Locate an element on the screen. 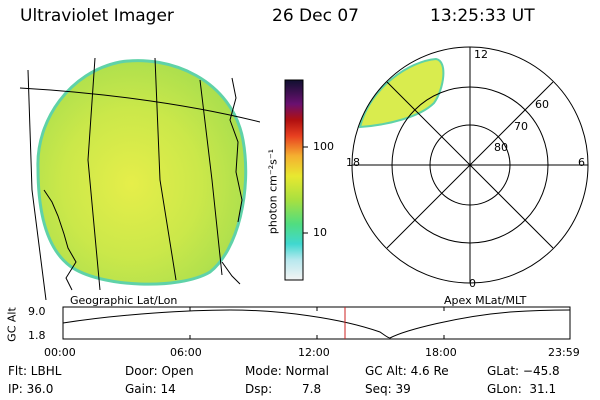 The width and height of the screenshot is (600, 400). status-dsp-label: Dsp: is located at coordinates (259, 389).